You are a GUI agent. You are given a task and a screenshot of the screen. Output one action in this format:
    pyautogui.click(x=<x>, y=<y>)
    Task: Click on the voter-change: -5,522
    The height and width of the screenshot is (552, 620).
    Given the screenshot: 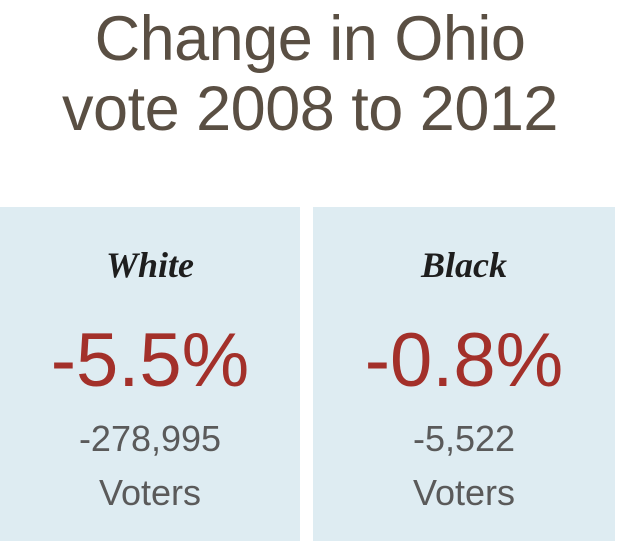 What is the action you would take?
    pyautogui.click(x=464, y=438)
    